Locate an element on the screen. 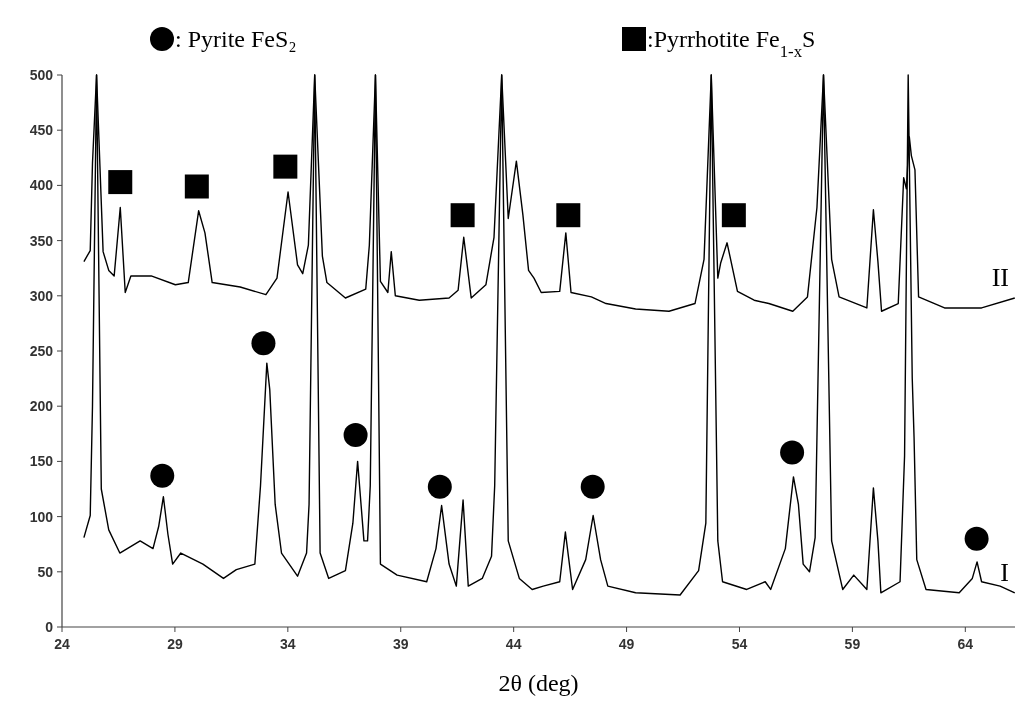 This screenshot has height=713, width=1019. legend-label: :Pyrrhotite Fe$_{1-x}$S is located at coordinates (731, 43).